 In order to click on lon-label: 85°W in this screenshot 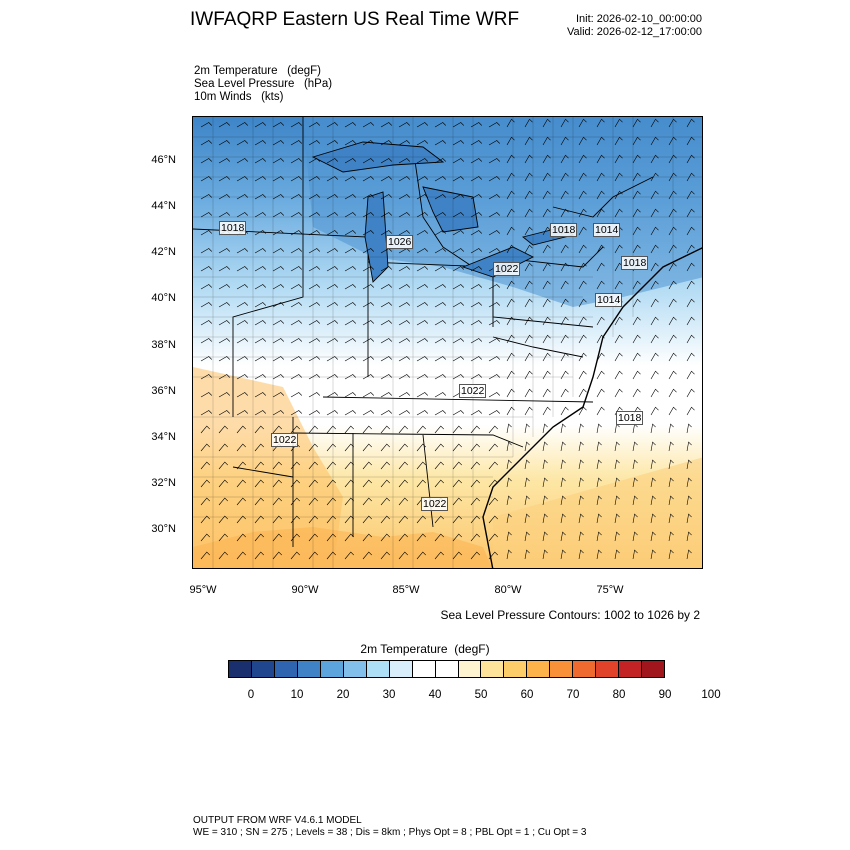, I will do `click(406, 590)`.